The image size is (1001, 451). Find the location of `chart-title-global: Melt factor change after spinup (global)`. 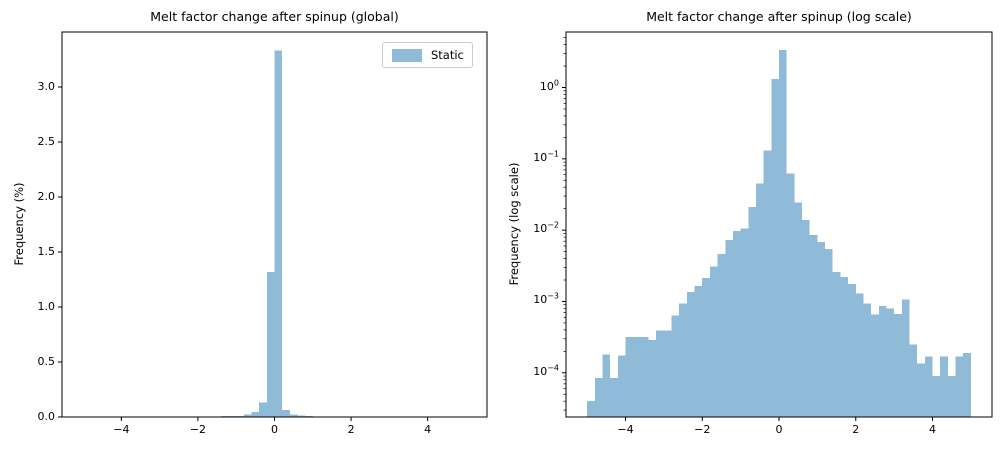

chart-title-global: Melt factor change after spinup (global) is located at coordinates (274, 16).